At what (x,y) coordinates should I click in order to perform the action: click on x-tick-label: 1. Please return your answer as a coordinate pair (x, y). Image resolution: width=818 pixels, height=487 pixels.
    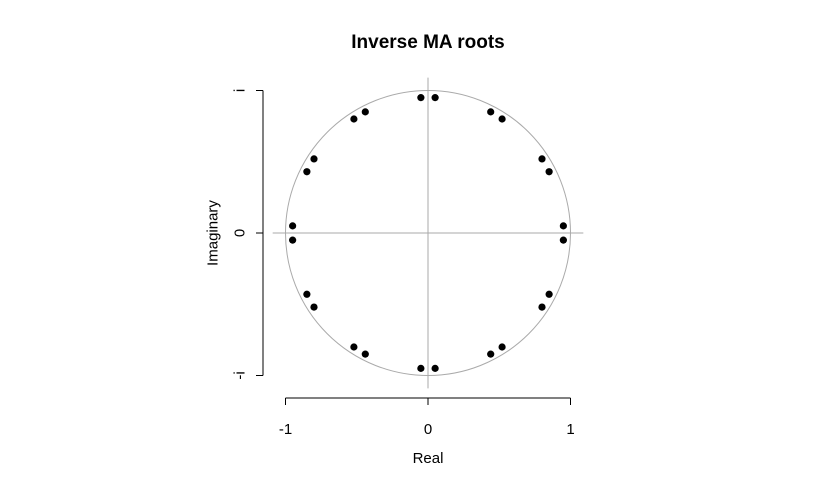
    Looking at the image, I should click on (570, 429).